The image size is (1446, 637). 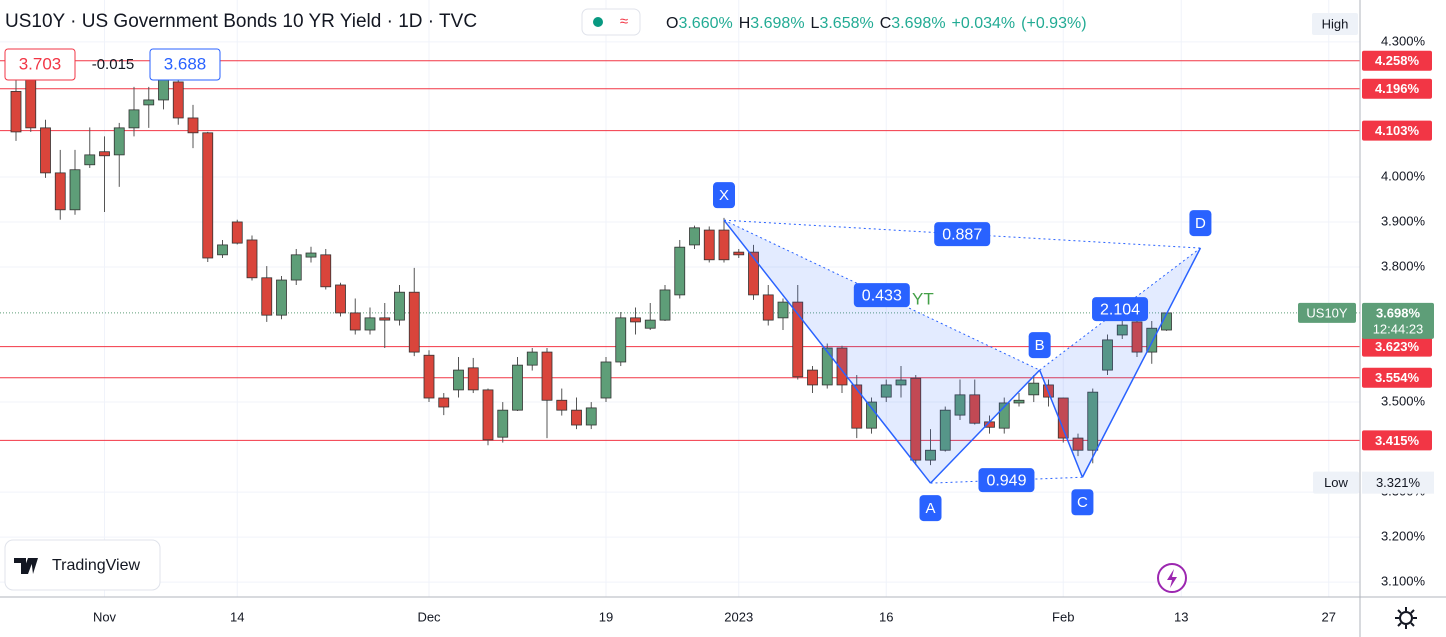 I want to click on point-label: B, so click(x=1040, y=345).